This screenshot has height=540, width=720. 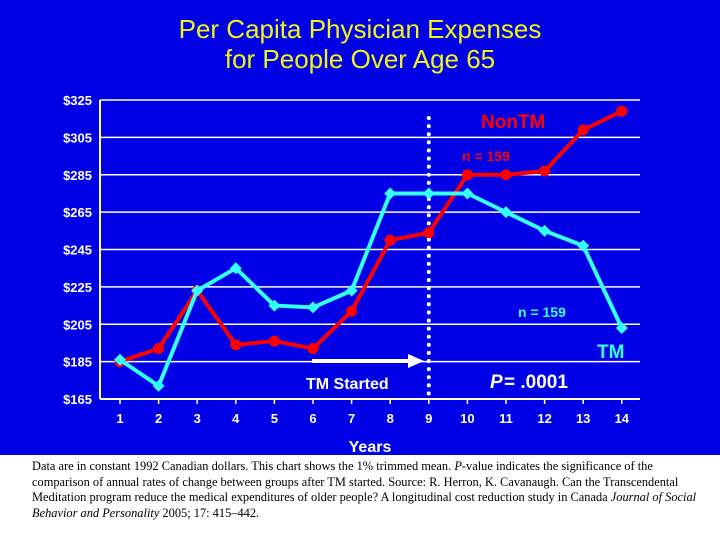 I want to click on x-tick-label: 2, so click(x=158, y=418).